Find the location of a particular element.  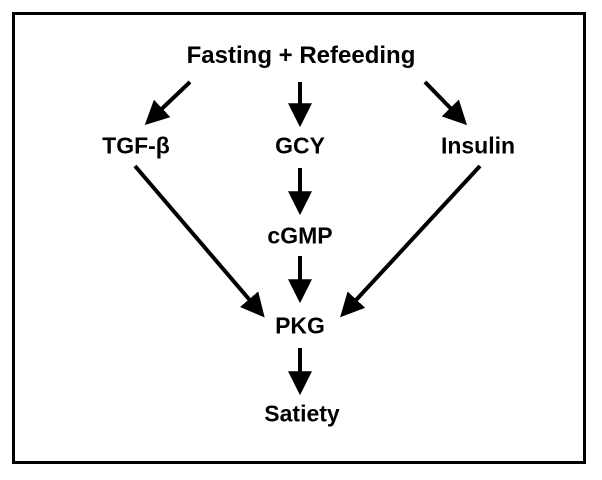

node-insulin: Insulin is located at coordinates (478, 145).